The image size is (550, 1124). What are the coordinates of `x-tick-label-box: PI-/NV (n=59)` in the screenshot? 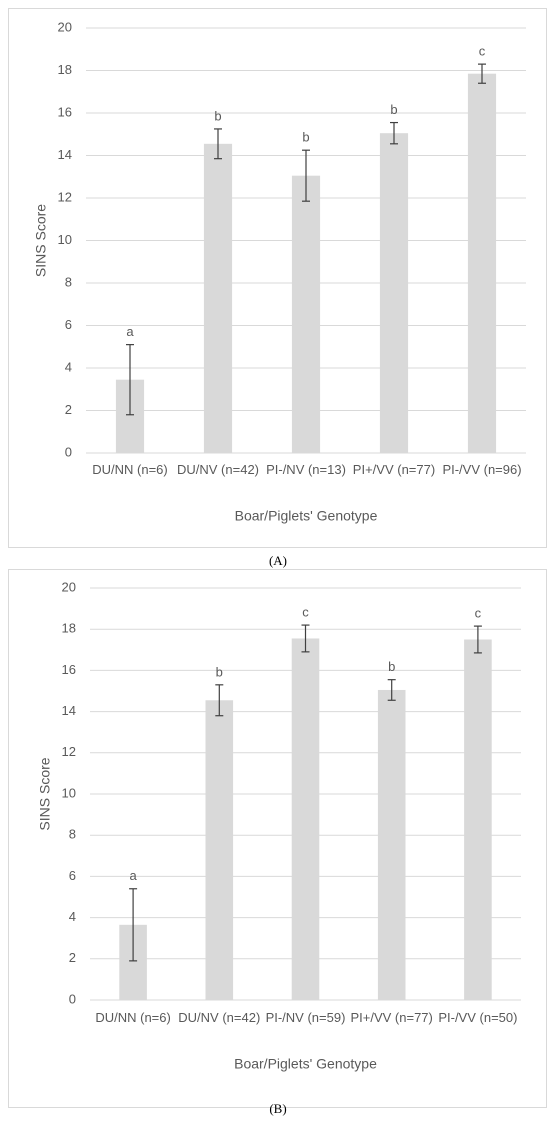 It's located at (305, 1017).